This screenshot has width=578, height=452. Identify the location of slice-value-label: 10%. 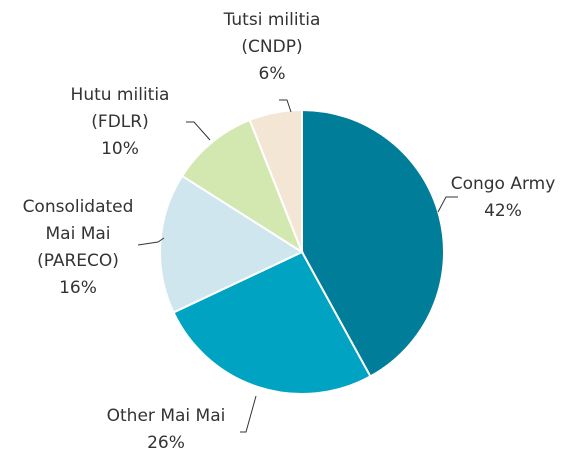
(120, 149).